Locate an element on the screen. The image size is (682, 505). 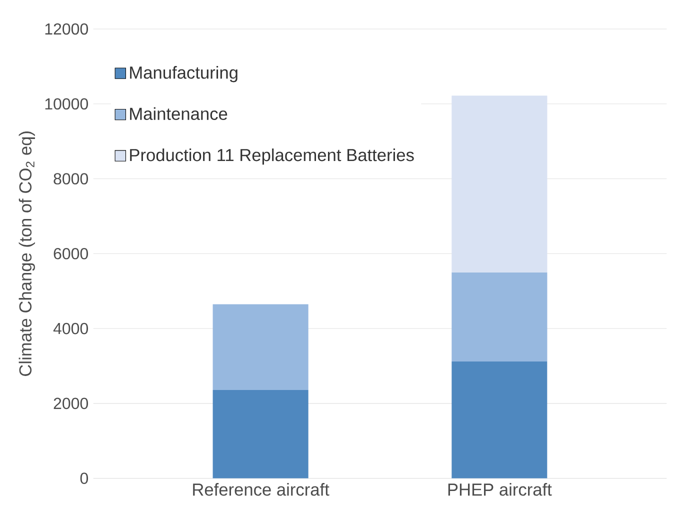
y-tick-label: 4000 is located at coordinates (70, 328).